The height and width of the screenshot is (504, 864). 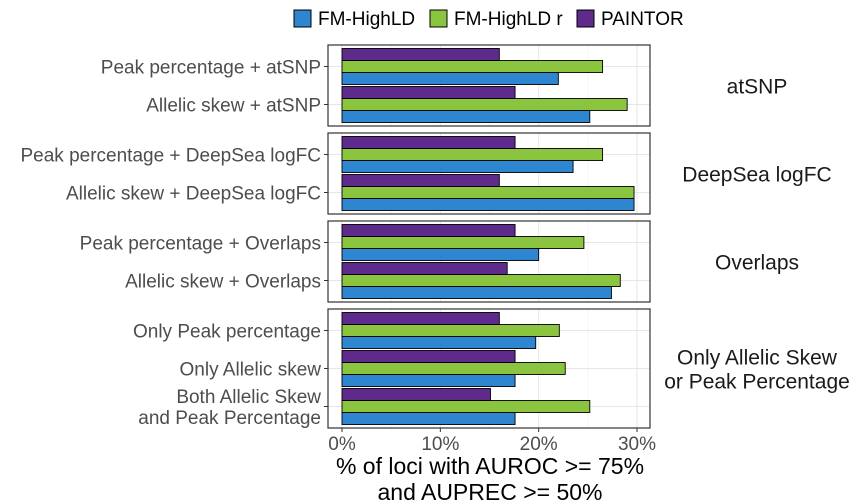 What do you see at coordinates (428, 92) in the screenshot?
I see `bar-allelic-skew-atsnp-paintor` at bounding box center [428, 92].